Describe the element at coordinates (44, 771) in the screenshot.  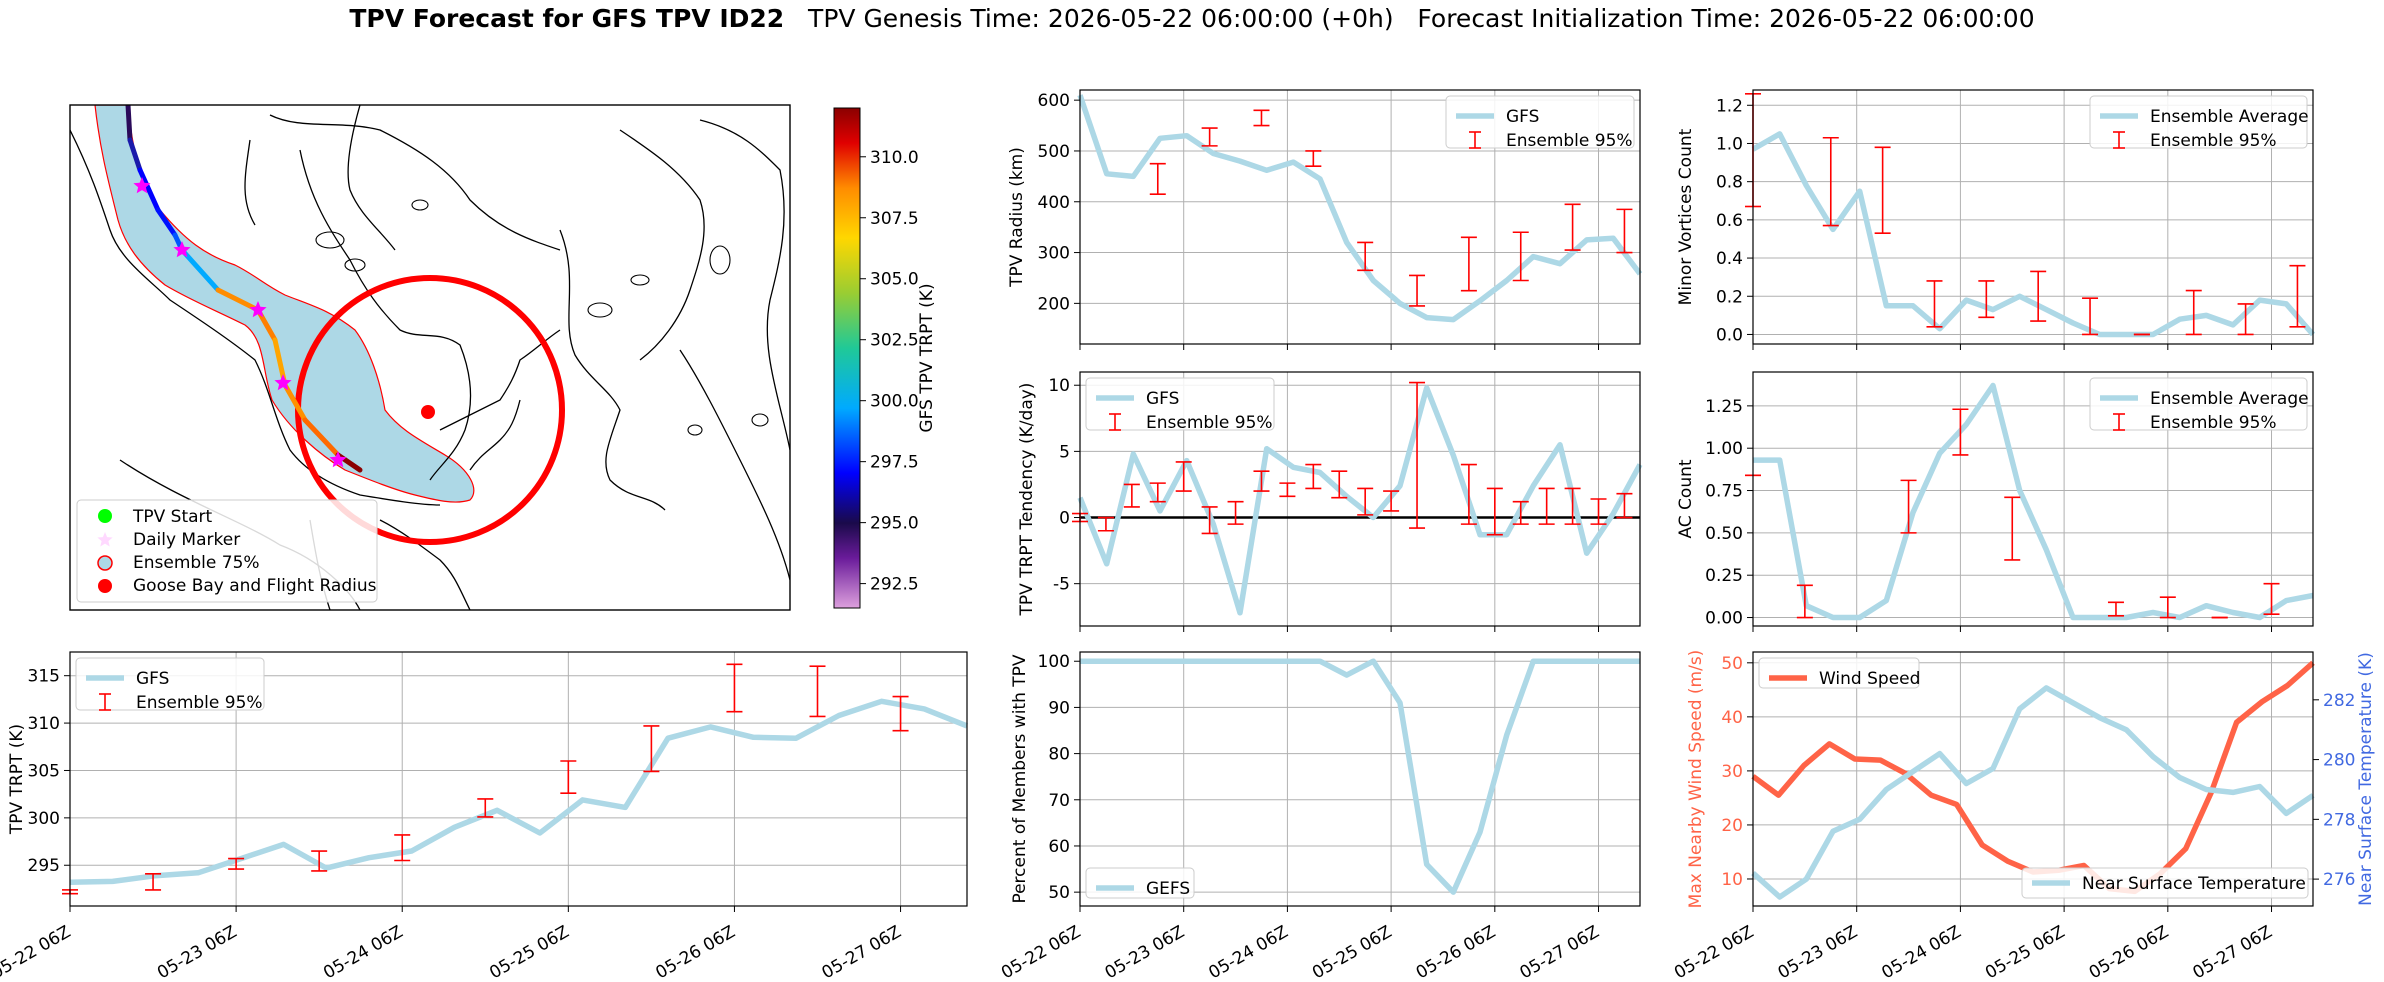
I see `y-tick-label: 305` at that location.